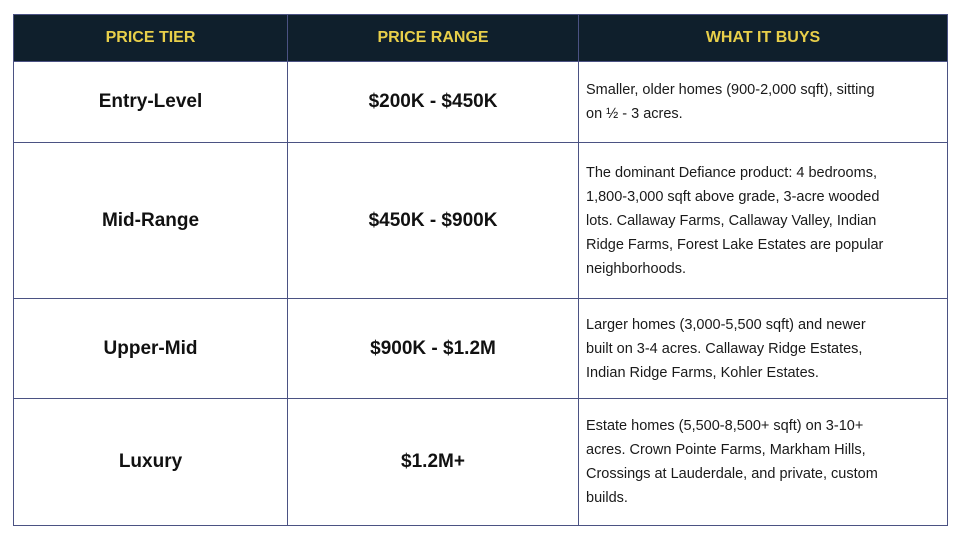 The width and height of the screenshot is (960, 540). Describe the element at coordinates (433, 38) in the screenshot. I see `header-price-range: PRICE RANGE` at that location.